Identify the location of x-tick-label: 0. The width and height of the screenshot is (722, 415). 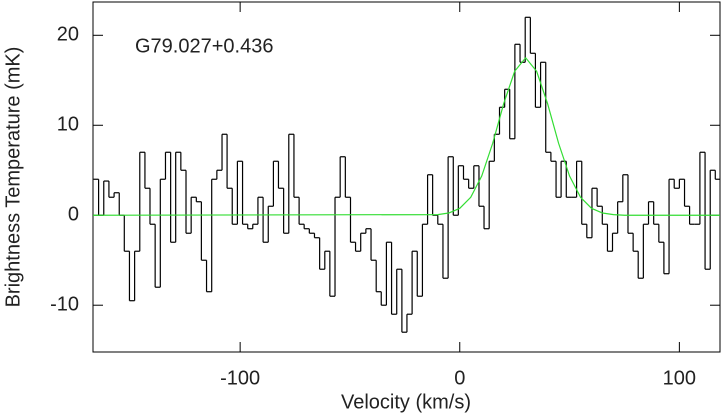
(459, 378).